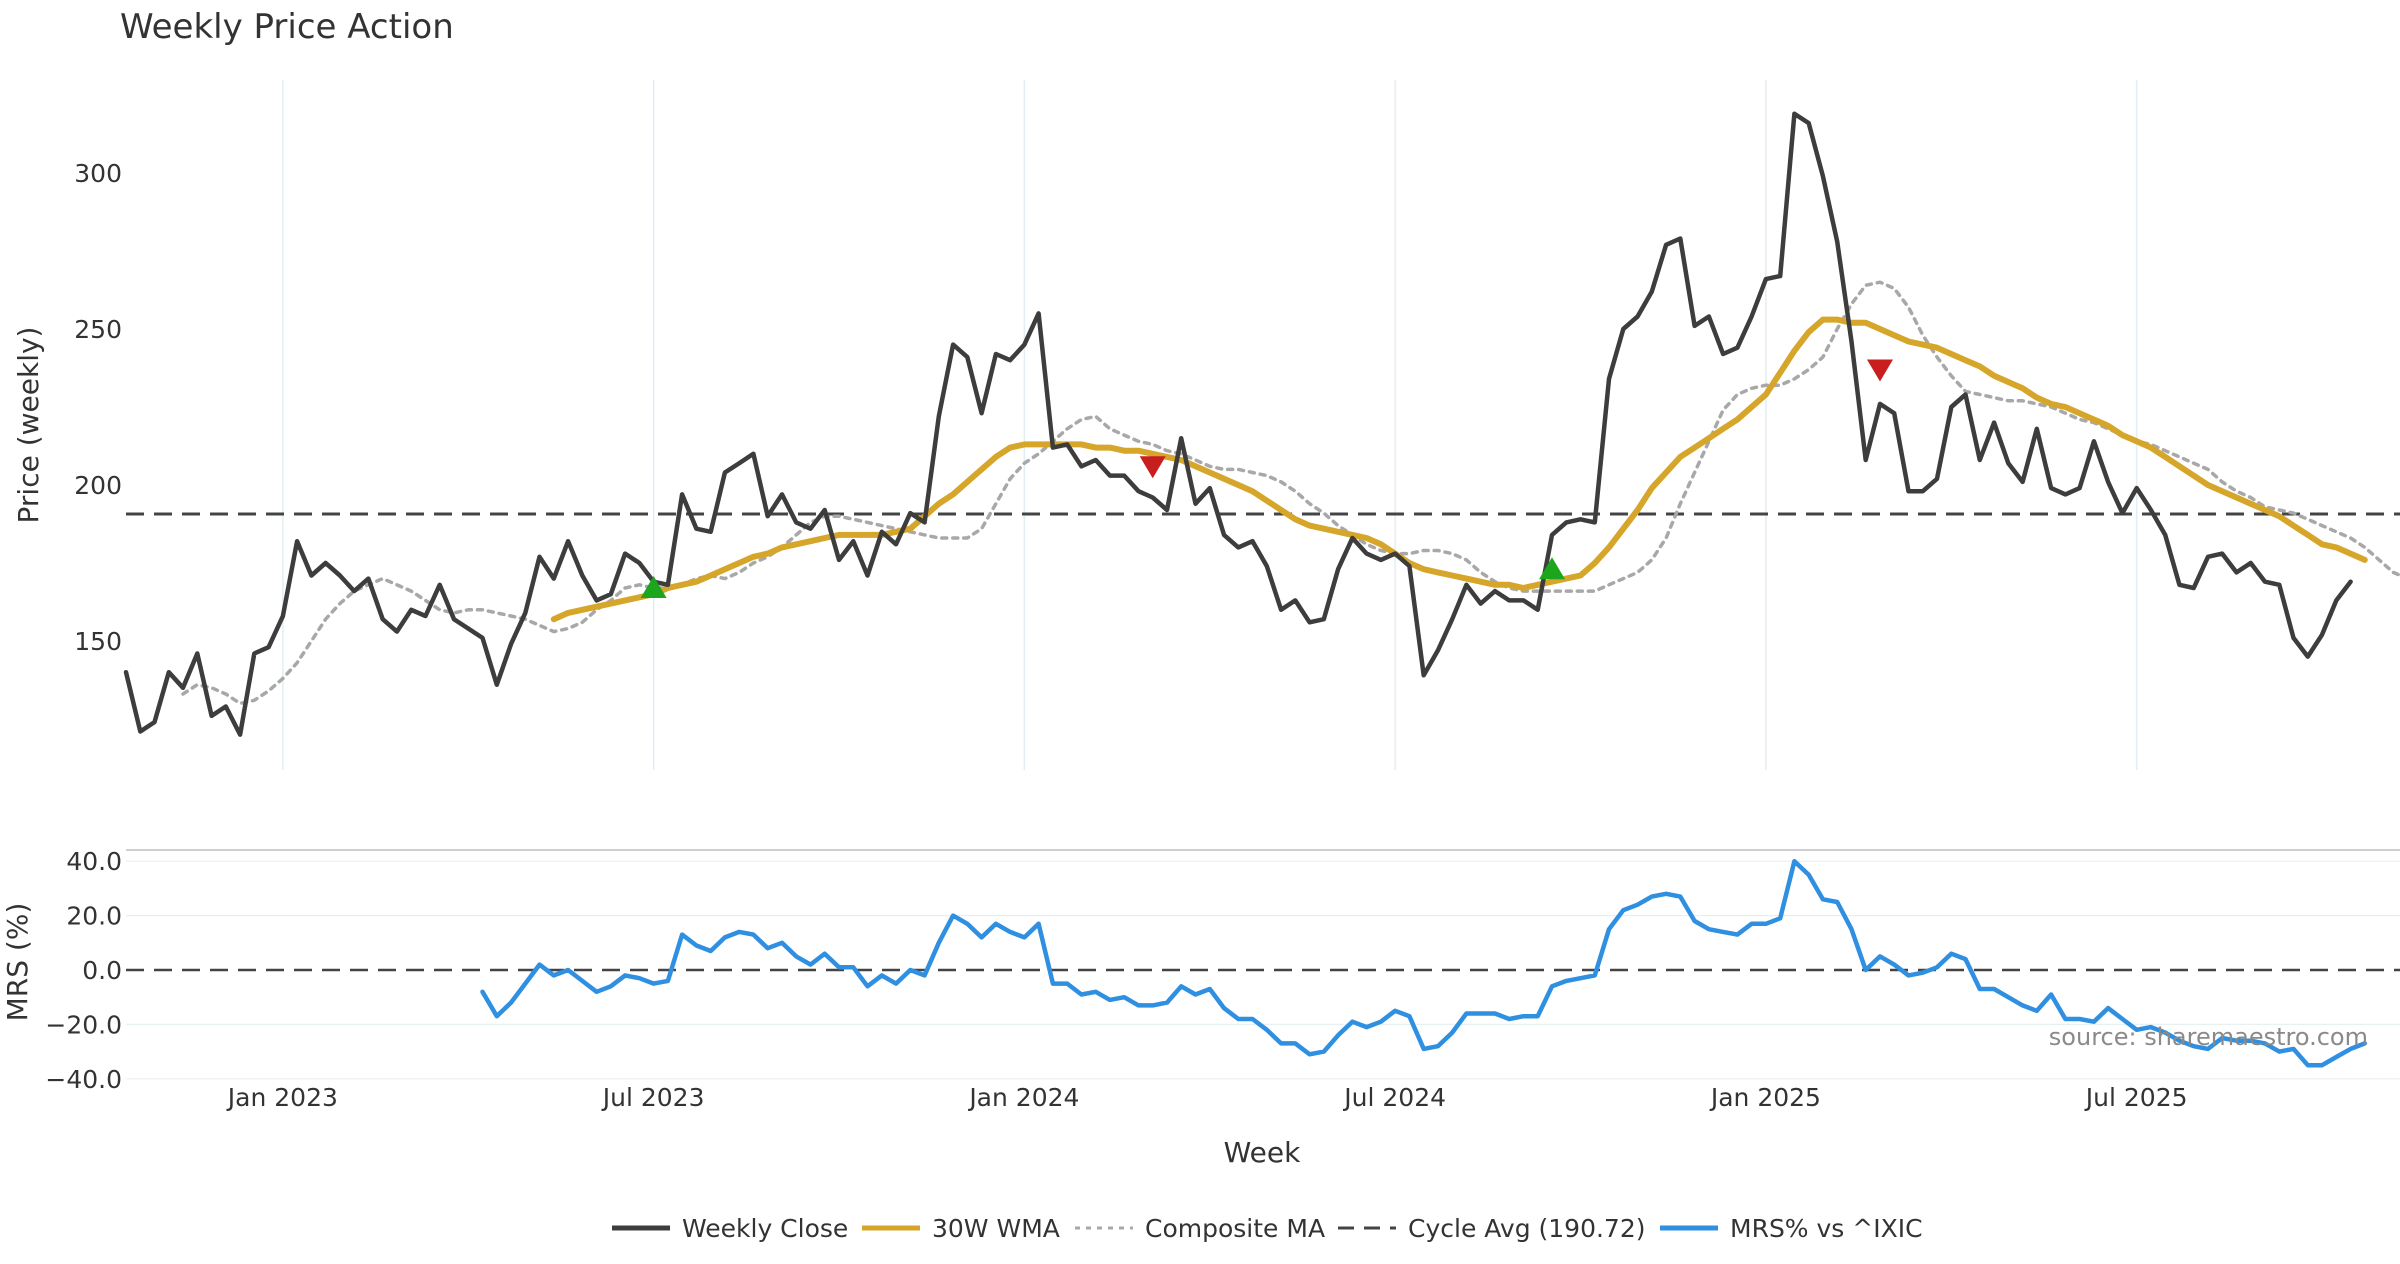  What do you see at coordinates (98, 485) in the screenshot?
I see `price-y-tick-label: 200` at bounding box center [98, 485].